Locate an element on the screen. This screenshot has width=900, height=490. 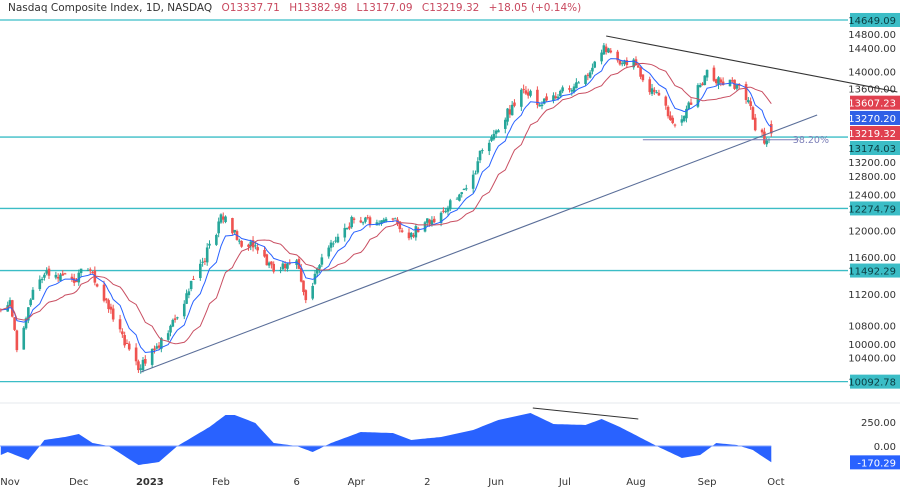
time-tick-label: 2 is located at coordinates (427, 482).